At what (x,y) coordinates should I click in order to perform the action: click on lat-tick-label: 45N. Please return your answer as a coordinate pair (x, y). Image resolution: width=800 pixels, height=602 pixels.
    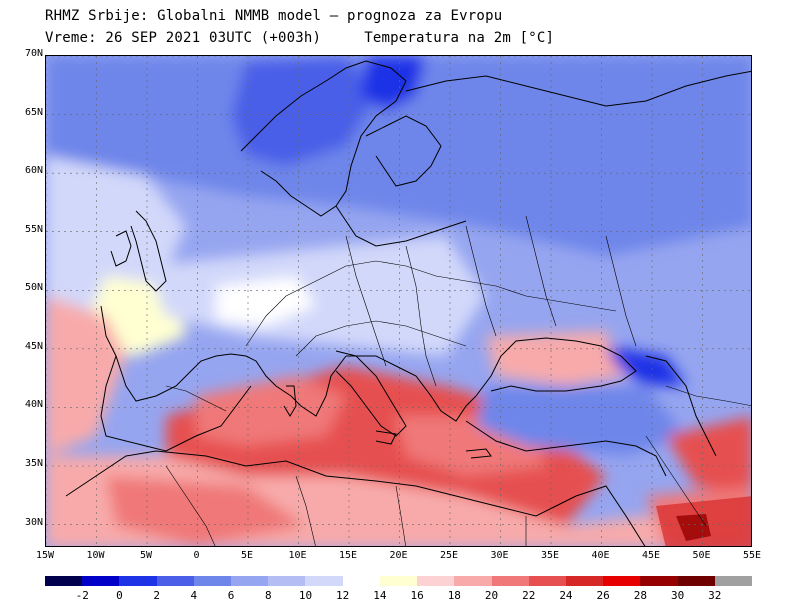
    Looking at the image, I should click on (33, 346).